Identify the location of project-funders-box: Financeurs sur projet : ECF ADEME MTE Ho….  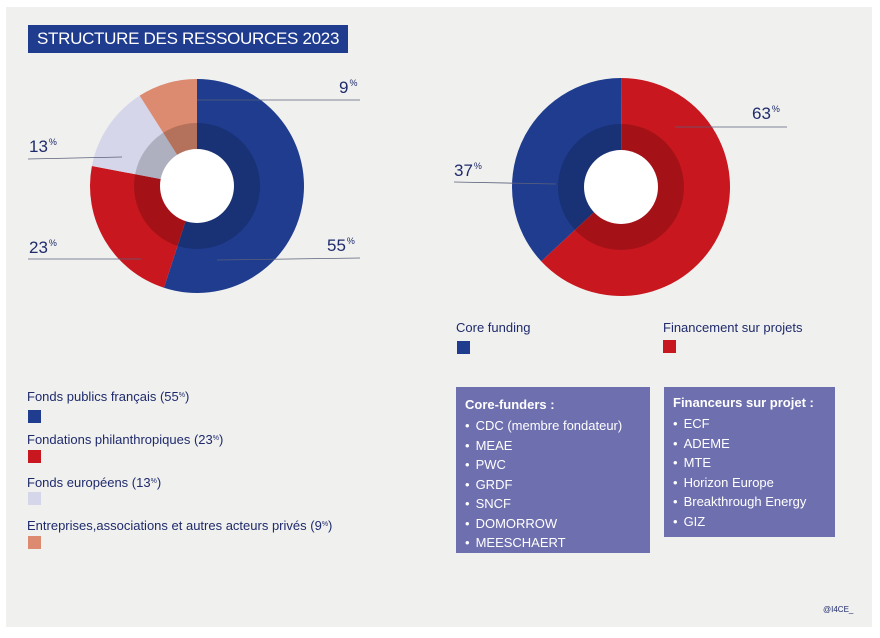
(749, 462).